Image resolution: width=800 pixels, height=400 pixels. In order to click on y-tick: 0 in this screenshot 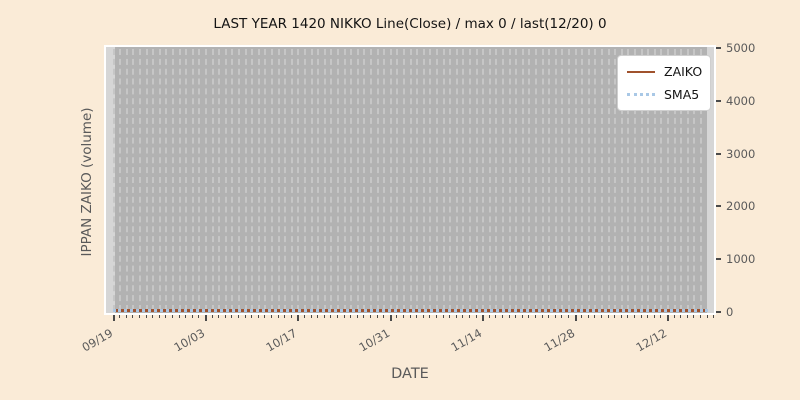, I will do `click(724, 312)`.